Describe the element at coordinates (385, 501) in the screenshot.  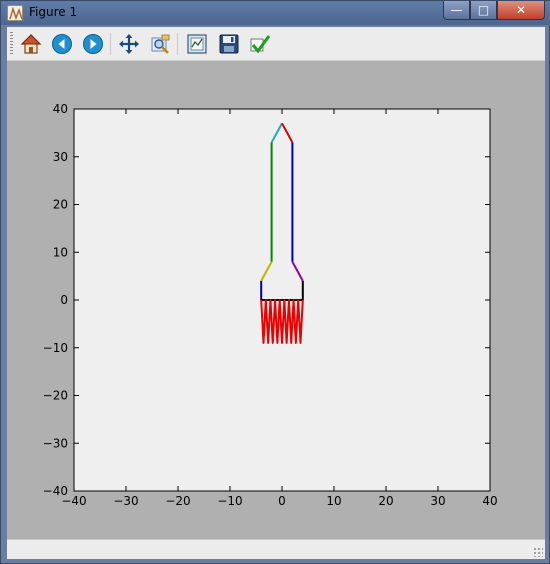
I see `x-tick-label: 20` at that location.